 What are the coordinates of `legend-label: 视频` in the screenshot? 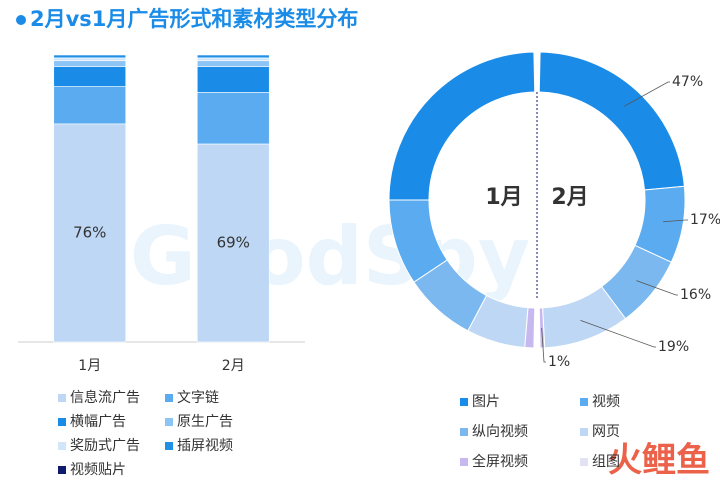 It's located at (606, 402).